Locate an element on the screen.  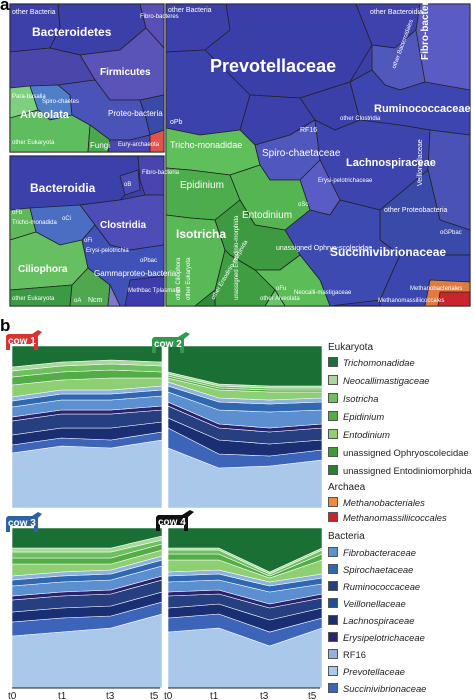
legend-item-eukaryota-4: Entodinium is located at coordinates (359, 434).